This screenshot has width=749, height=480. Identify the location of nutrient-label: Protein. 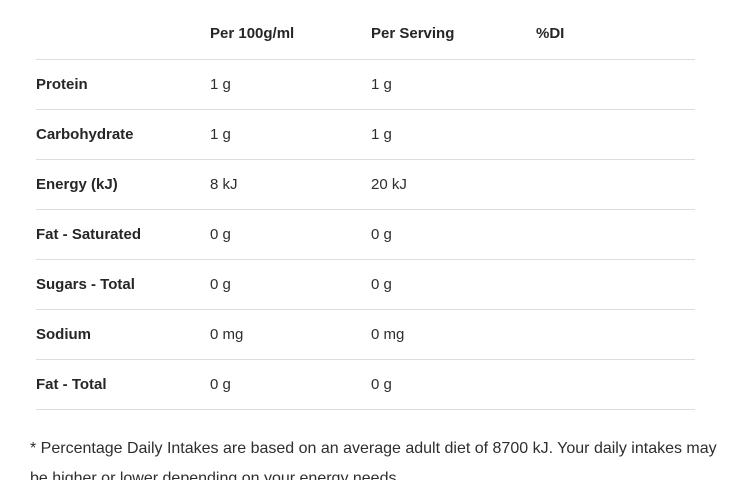
(123, 84).